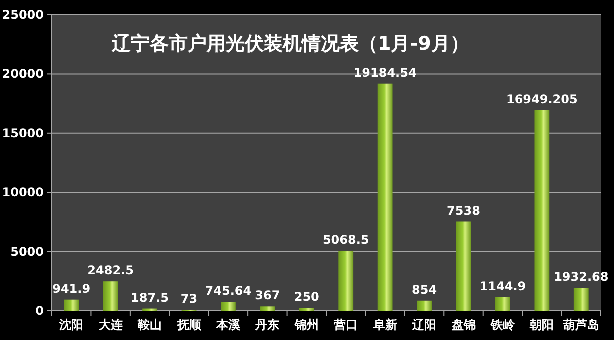  I want to click on data-label: 941.9, so click(71, 289).